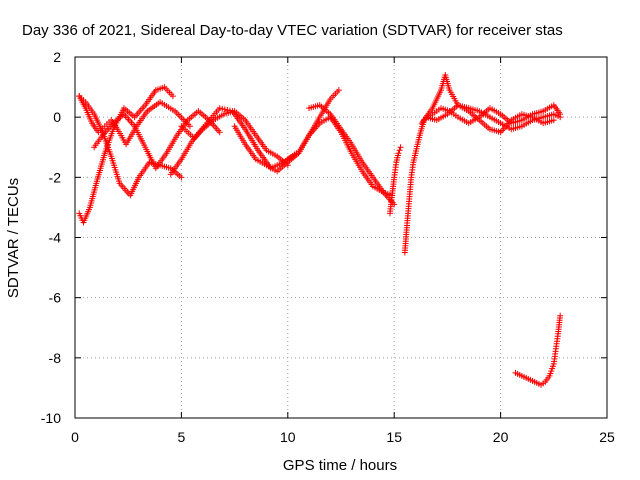  What do you see at coordinates (340, 465) in the screenshot?
I see `x-axis-label: GPS time / hours` at bounding box center [340, 465].